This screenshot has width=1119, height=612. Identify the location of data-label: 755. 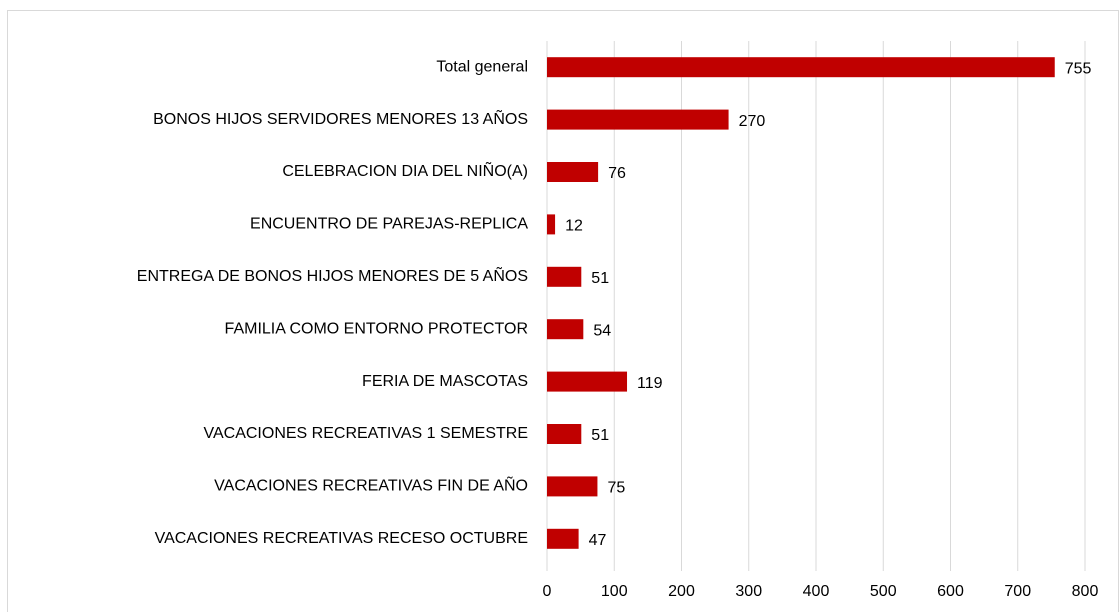
(1078, 68).